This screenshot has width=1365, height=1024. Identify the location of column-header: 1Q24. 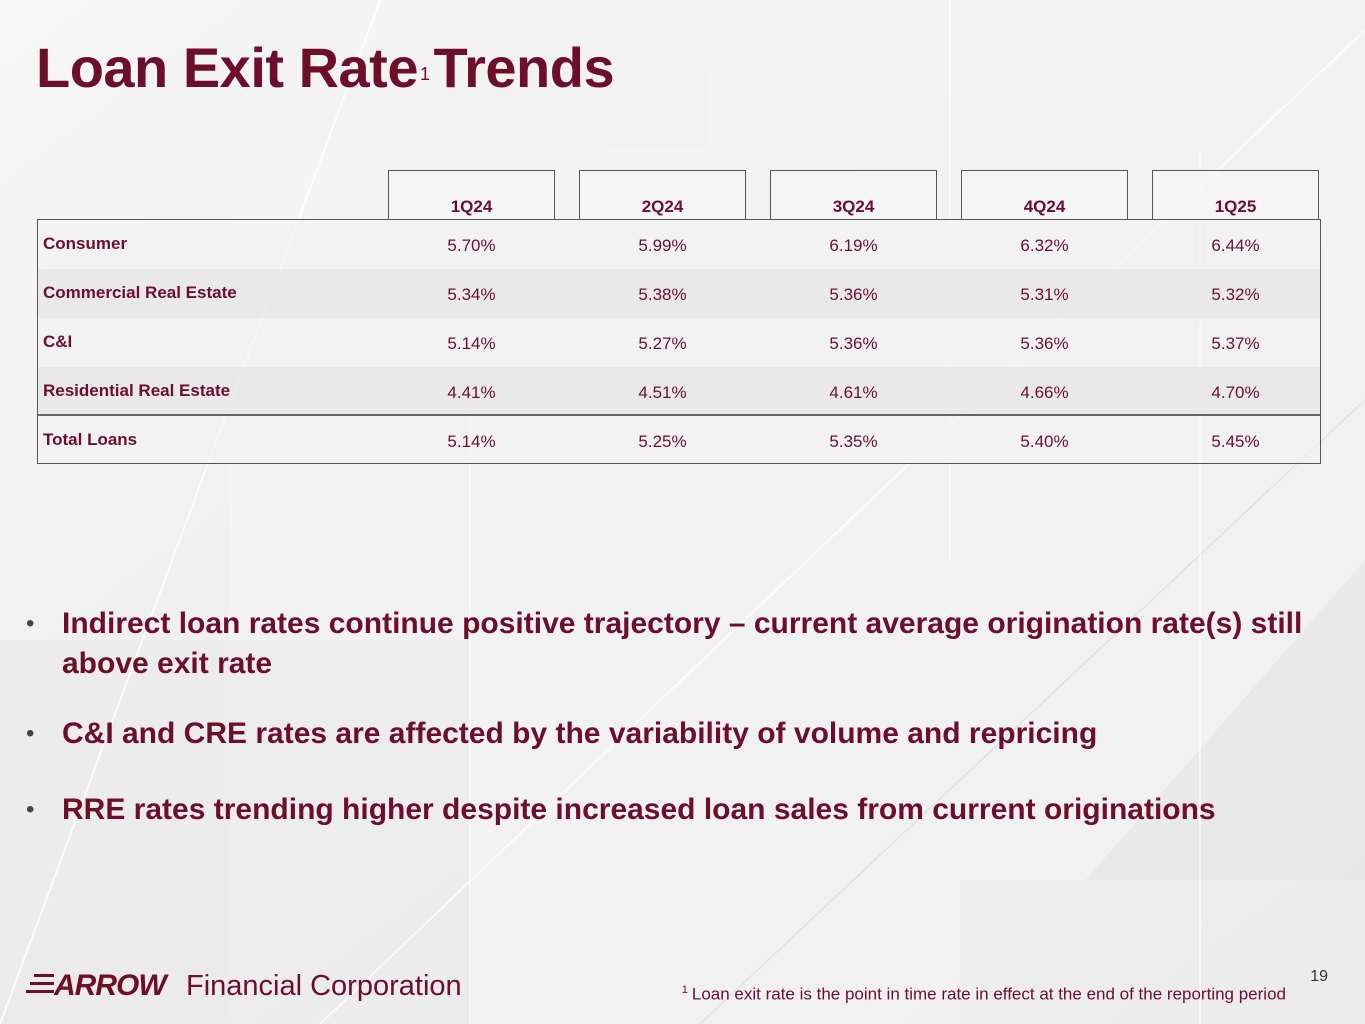
(471, 194).